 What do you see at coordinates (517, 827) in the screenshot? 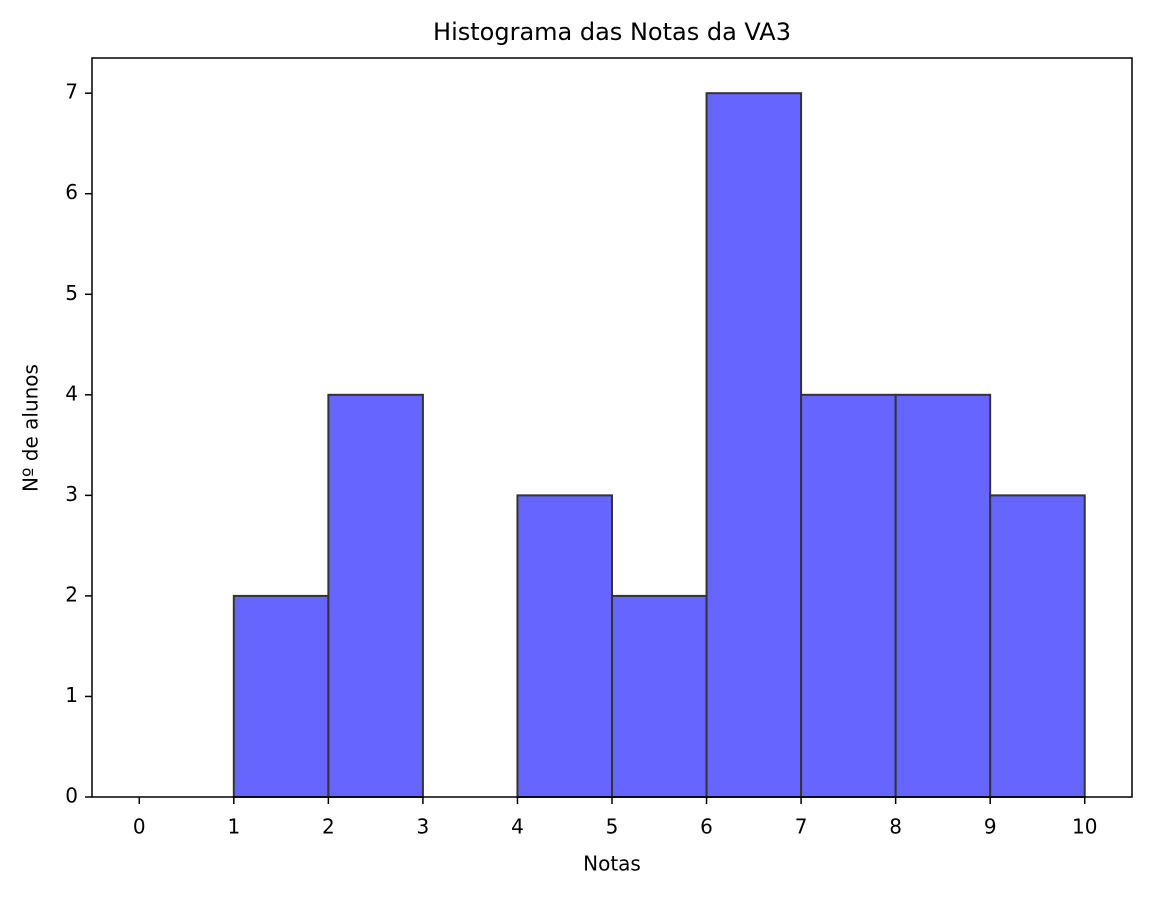
I see `x-tick-label: 4` at bounding box center [517, 827].